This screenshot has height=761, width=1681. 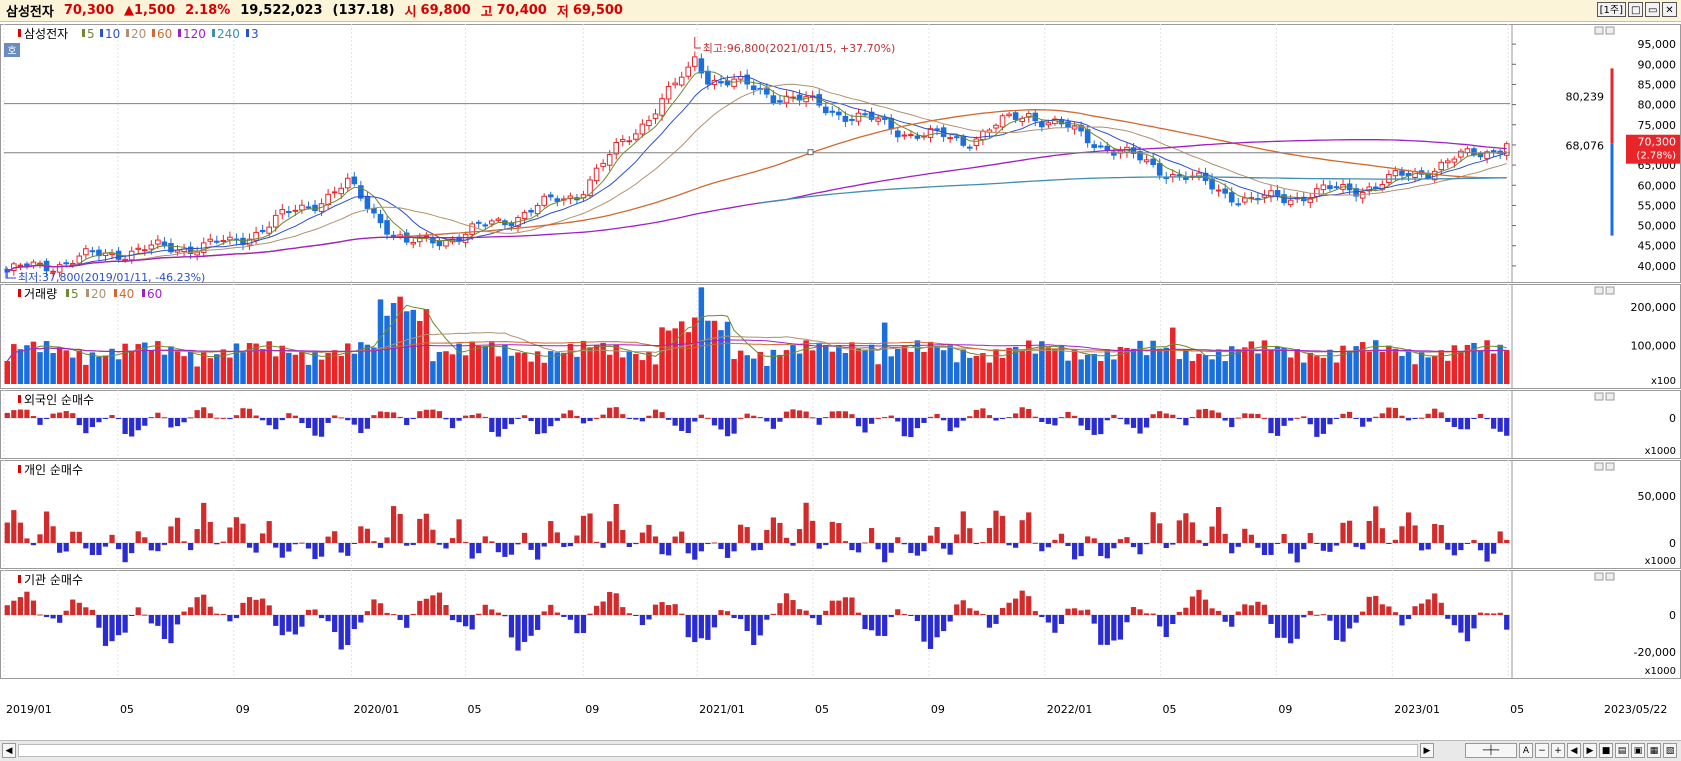 What do you see at coordinates (697, 42) in the screenshot?
I see `max-annotation-arrow` at bounding box center [697, 42].